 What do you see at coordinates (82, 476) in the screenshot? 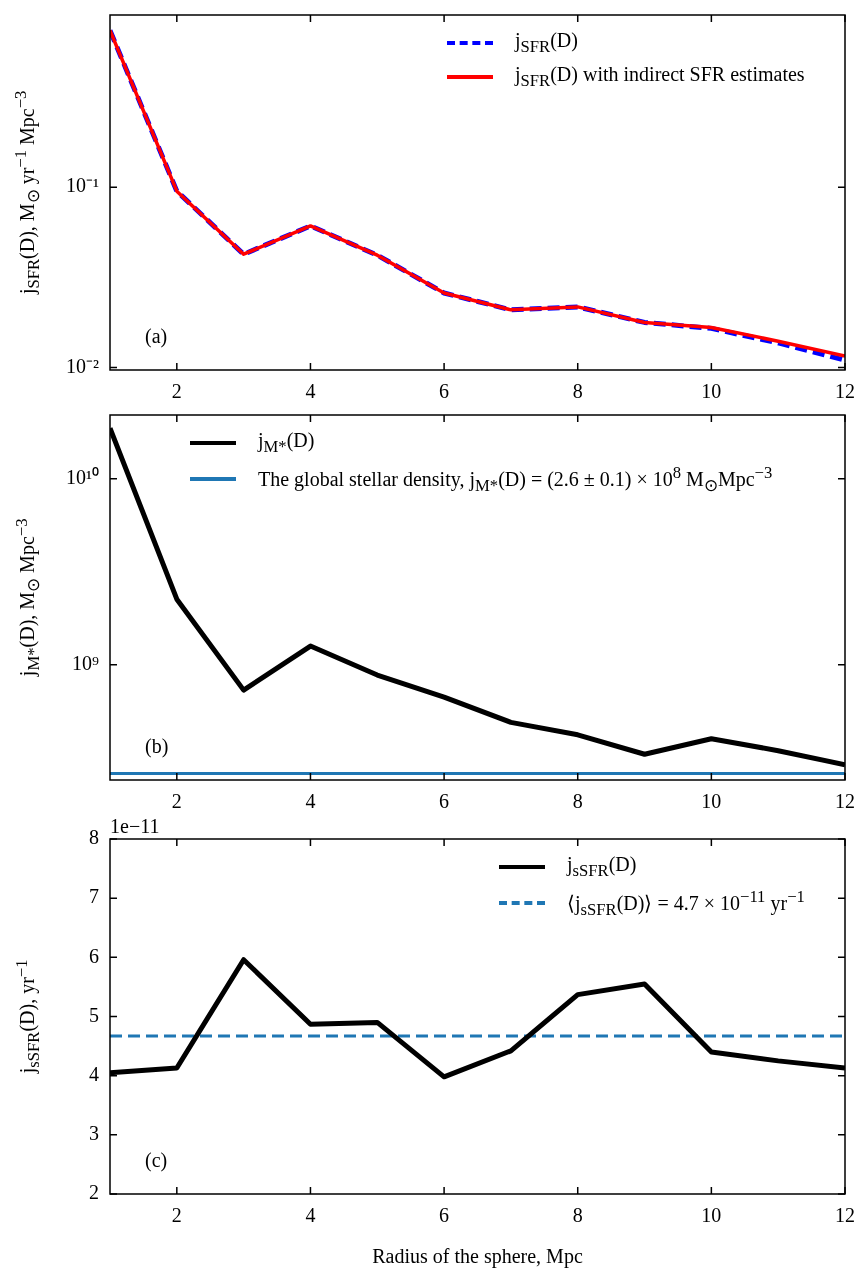
I see `y-tick-label: 10¹⁰` at bounding box center [82, 476].